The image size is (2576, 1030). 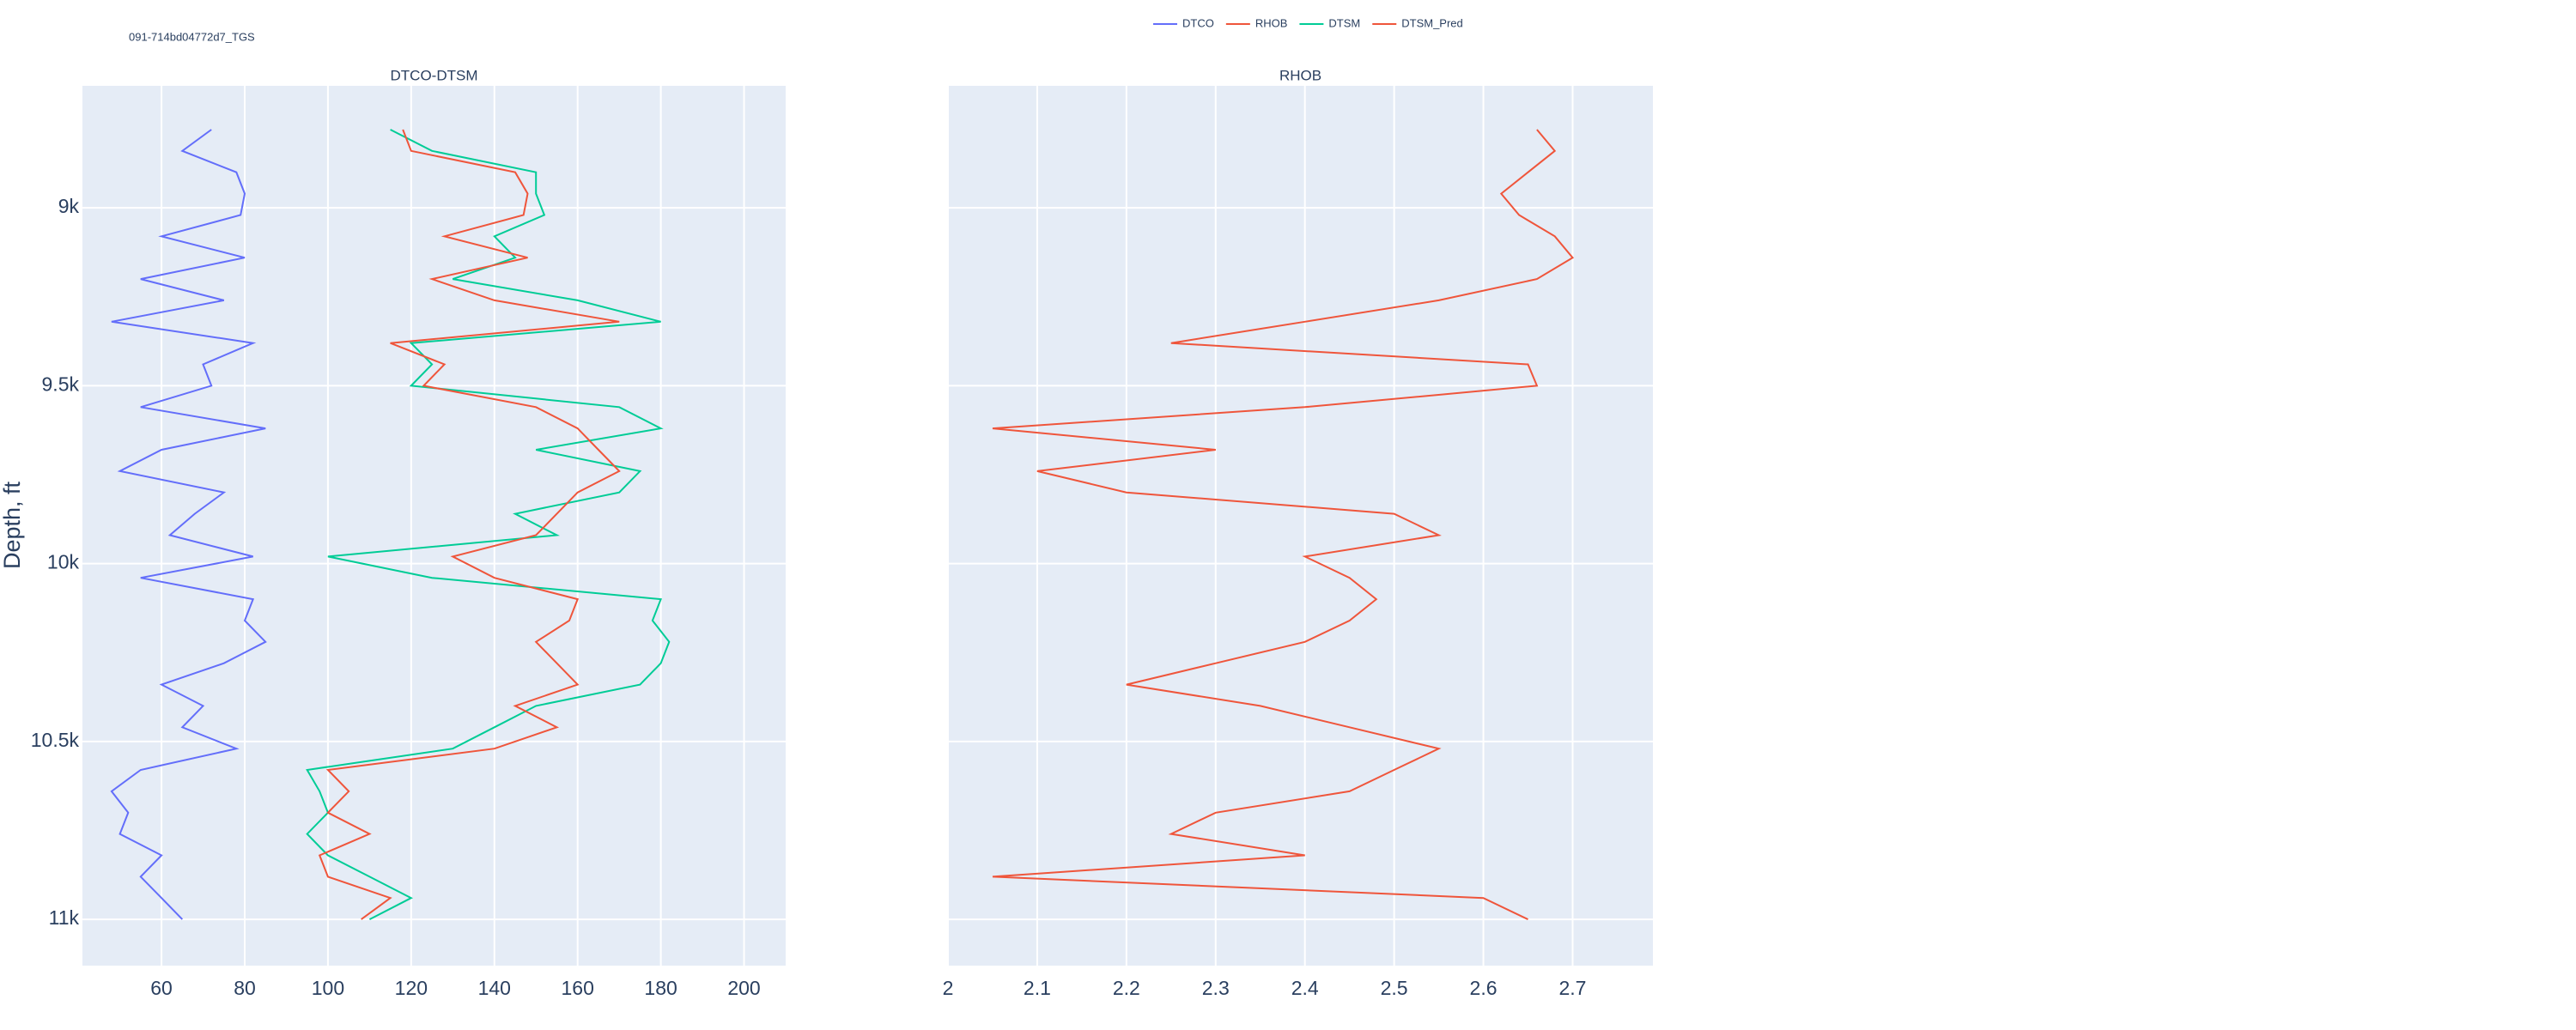 What do you see at coordinates (328, 988) in the screenshot?
I see `x-tick-label: 100` at bounding box center [328, 988].